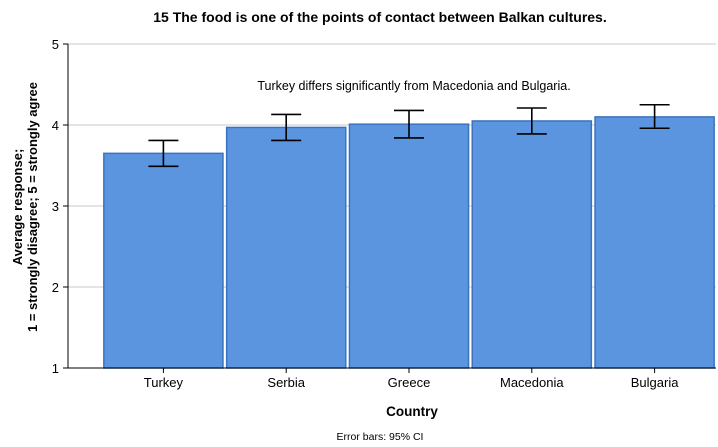 This screenshot has height=447, width=718. Describe the element at coordinates (531, 121) in the screenshot. I see `error-bar-macedonia` at that location.